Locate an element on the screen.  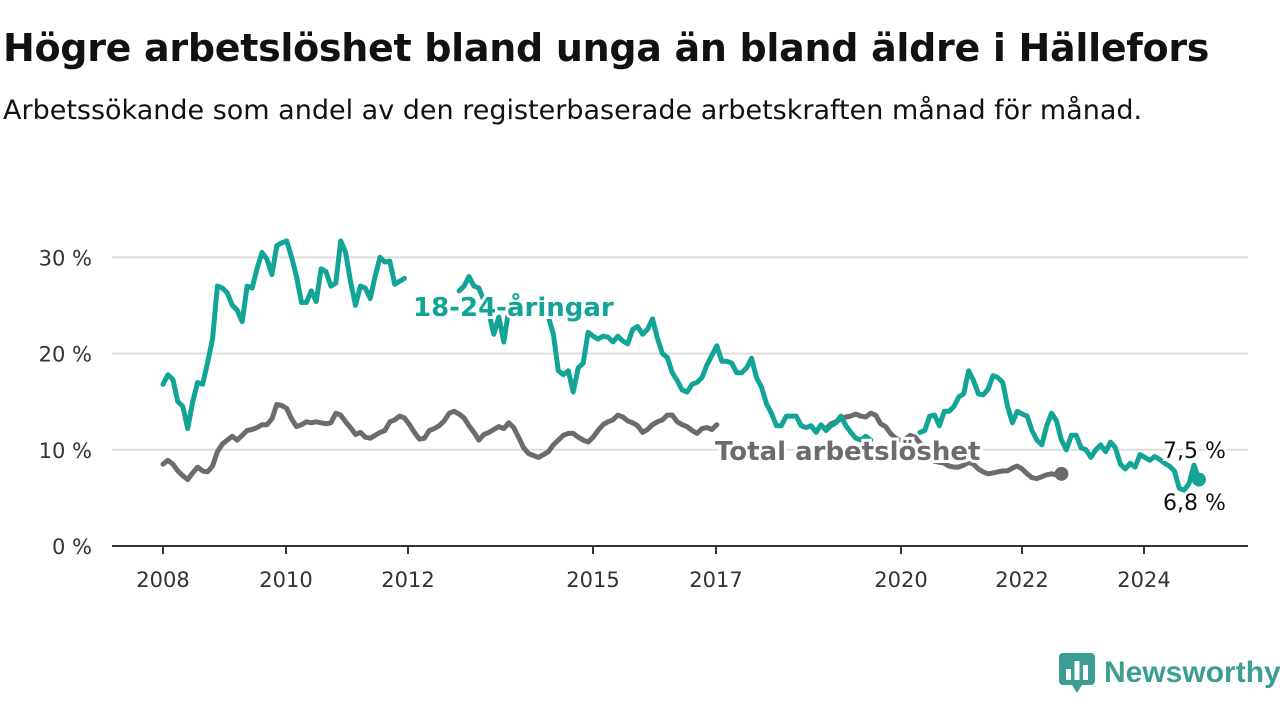
x-tick-label: 2020 is located at coordinates (900, 580).